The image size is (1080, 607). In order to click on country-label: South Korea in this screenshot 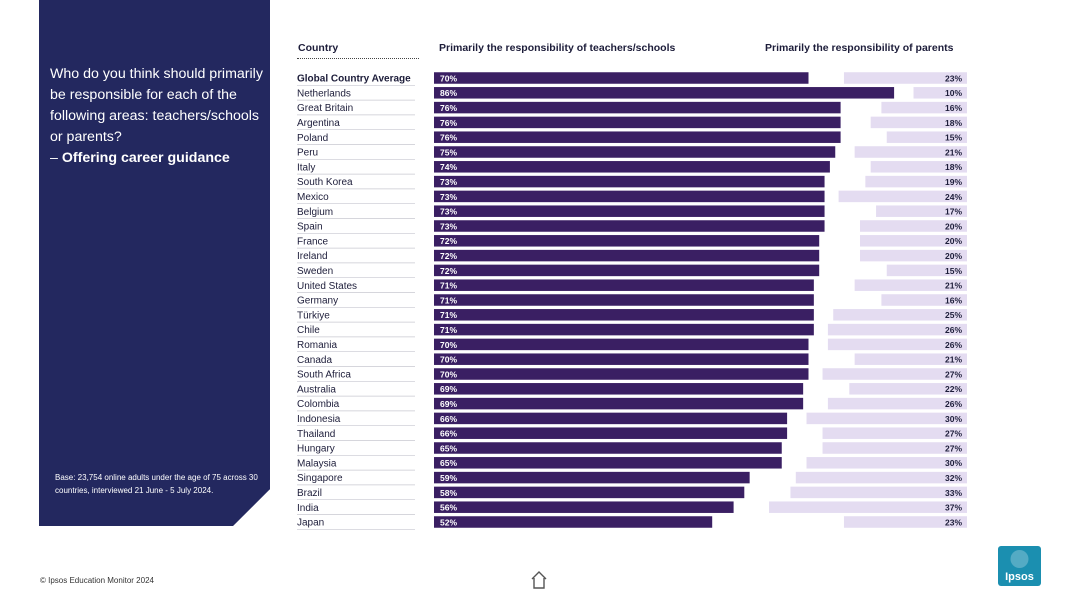, I will do `click(325, 182)`.